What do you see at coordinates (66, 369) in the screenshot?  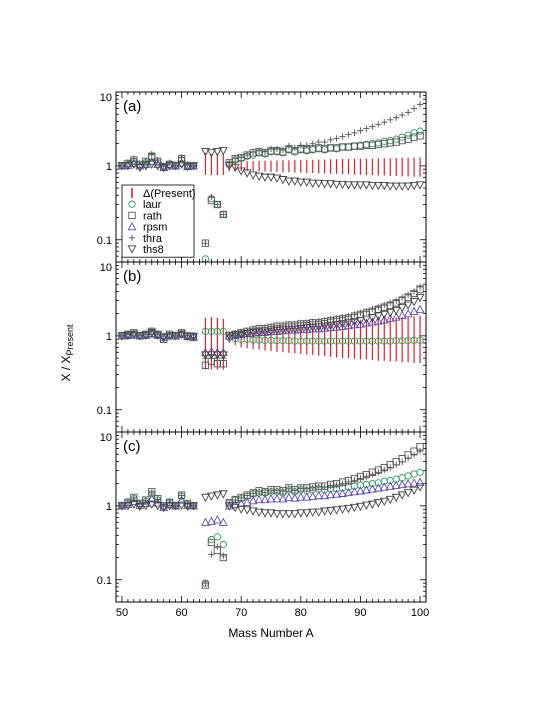 I see `y-axis-label-main: X / X` at bounding box center [66, 369].